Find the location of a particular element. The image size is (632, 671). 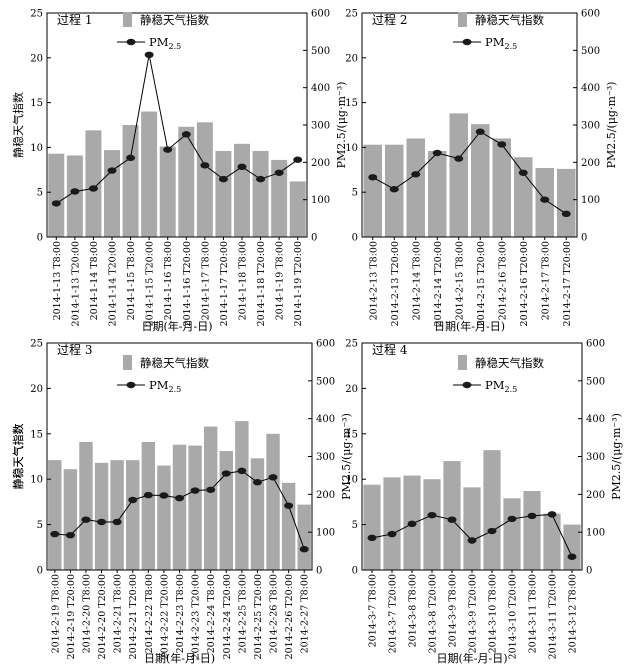

panel-title: 过程 1 is located at coordinates (74, 19).